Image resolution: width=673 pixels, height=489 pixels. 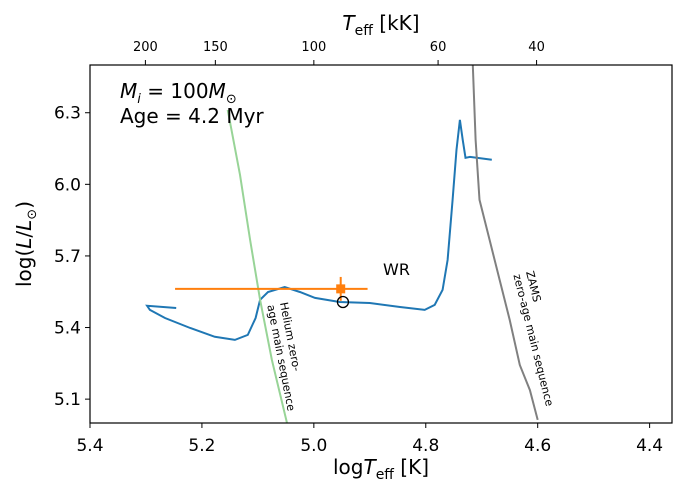 I want to click on x-label-part: log, so click(x=348, y=467).